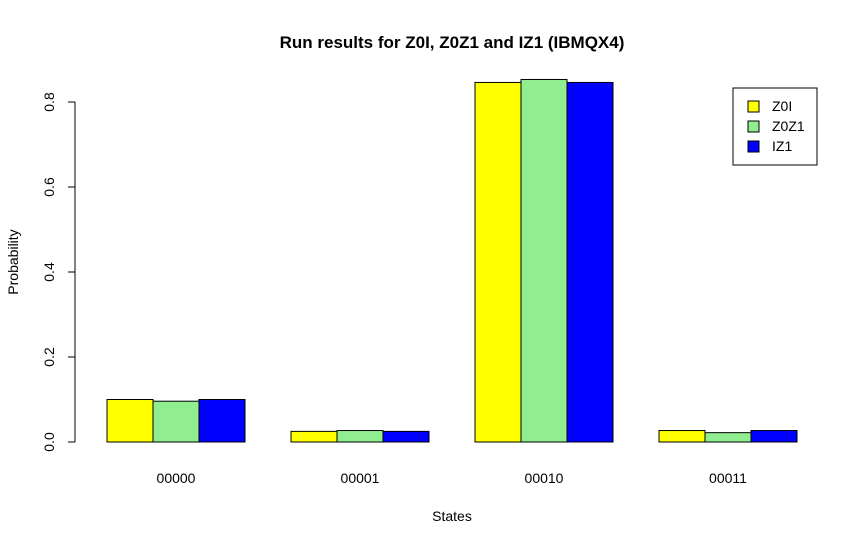 The height and width of the screenshot is (544, 867). What do you see at coordinates (360, 478) in the screenshot?
I see `x-tick-label: 00001` at bounding box center [360, 478].